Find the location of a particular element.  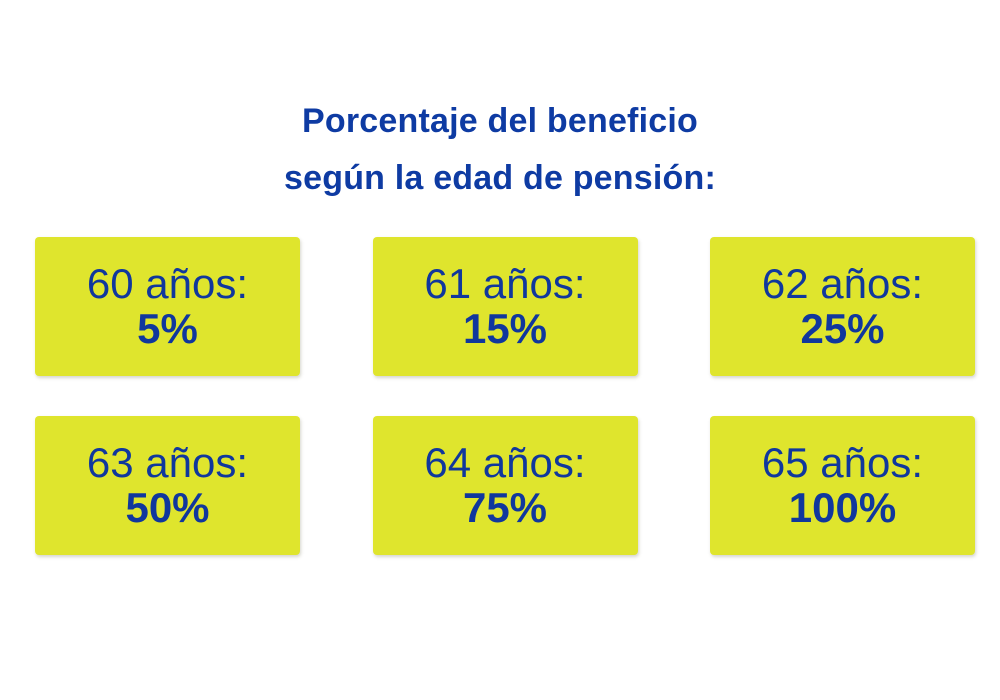

benefit-card-62: 62 años: 25% is located at coordinates (842, 306).